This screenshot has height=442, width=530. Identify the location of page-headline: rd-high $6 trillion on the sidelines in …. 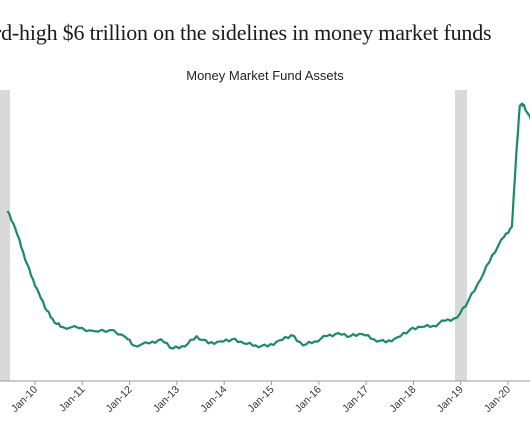
(246, 32).